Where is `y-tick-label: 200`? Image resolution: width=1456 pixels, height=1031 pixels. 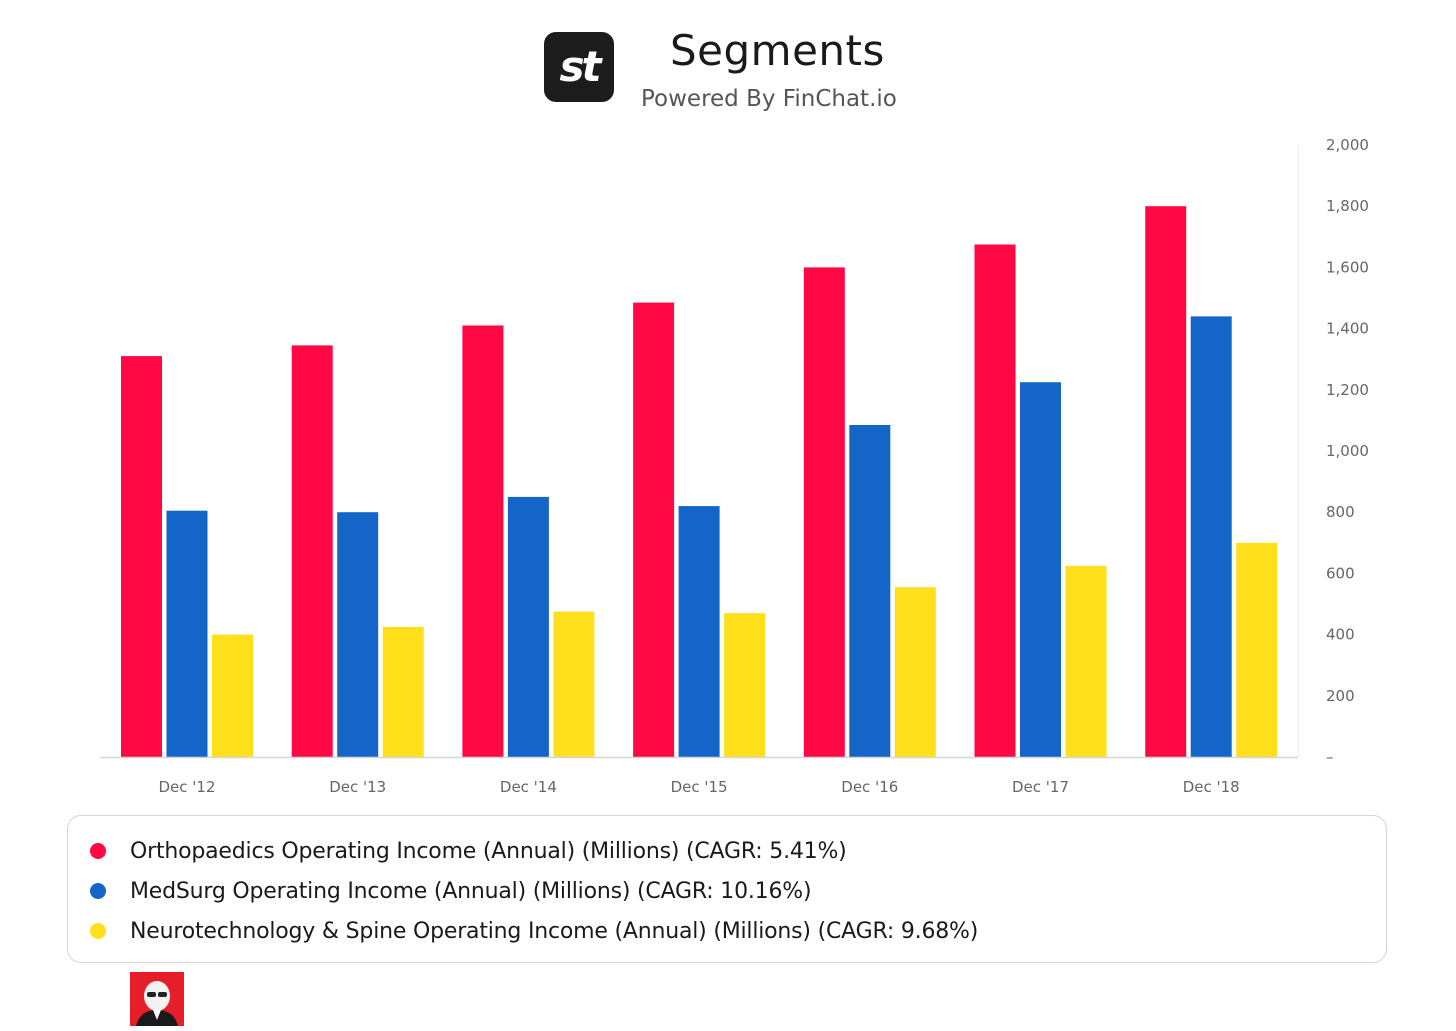 y-tick-label: 200 is located at coordinates (1340, 696).